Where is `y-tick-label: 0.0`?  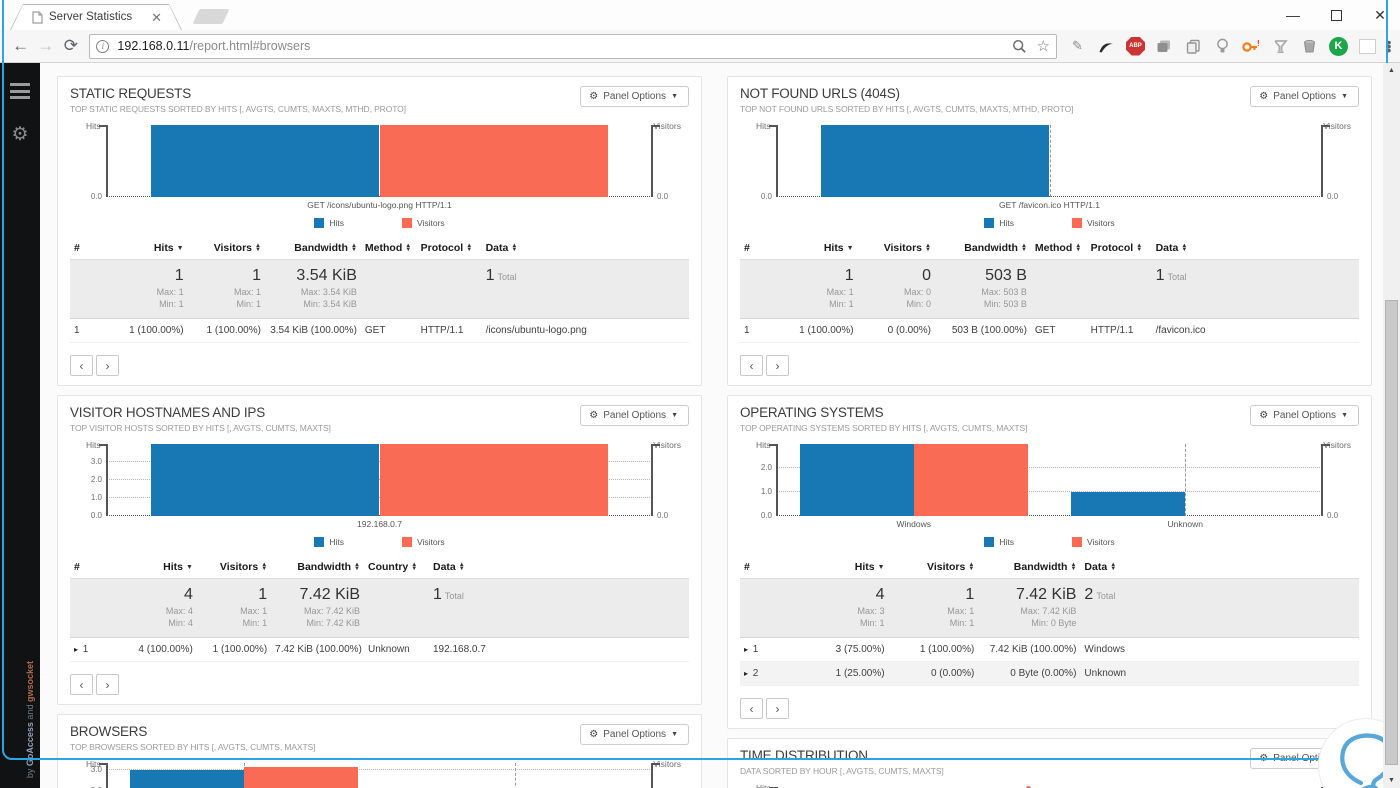 y-tick-label: 0.0 is located at coordinates (1333, 515).